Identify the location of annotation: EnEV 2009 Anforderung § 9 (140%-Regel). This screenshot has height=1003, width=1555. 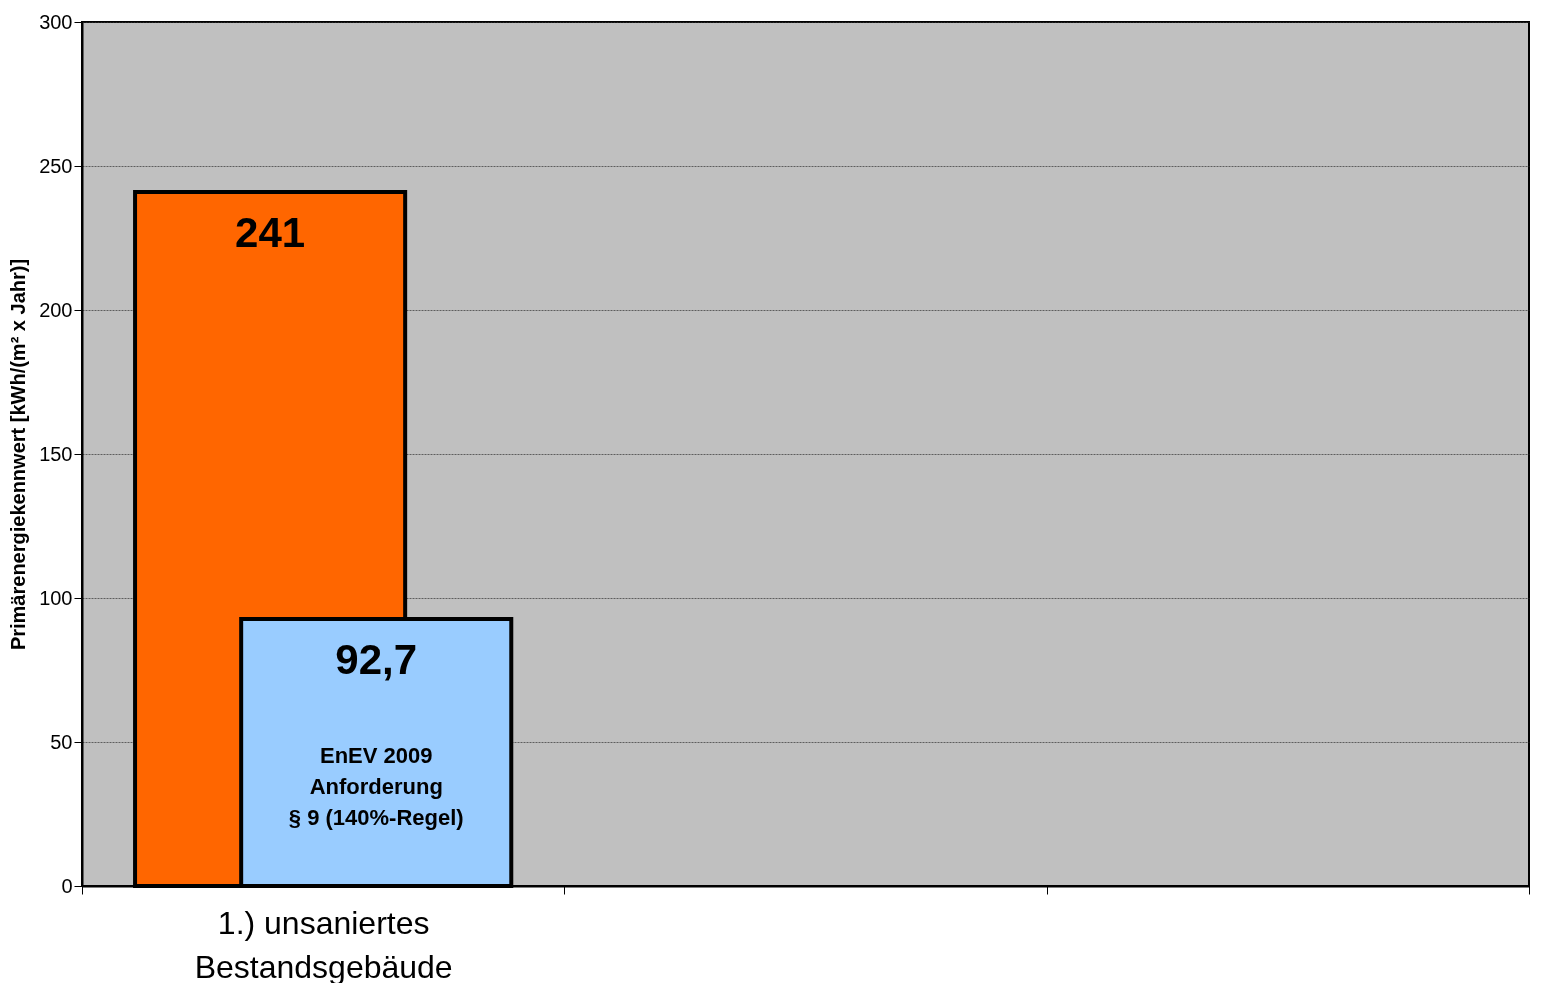
(376, 787).